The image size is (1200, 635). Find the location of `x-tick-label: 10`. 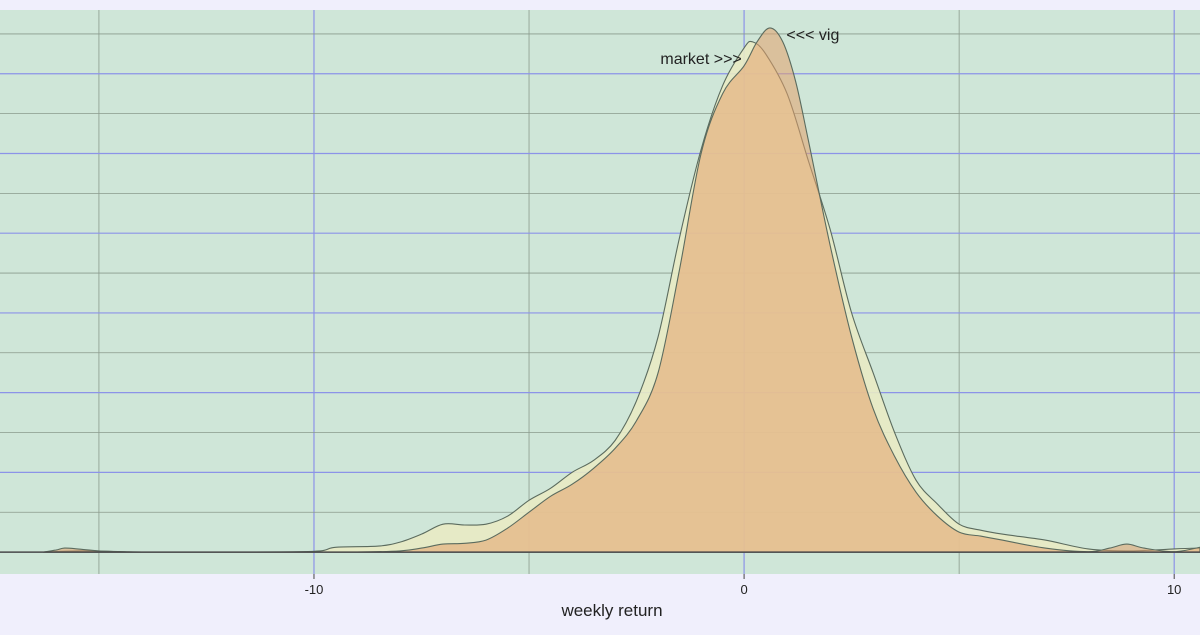

x-tick-label: 10 is located at coordinates (1174, 589).